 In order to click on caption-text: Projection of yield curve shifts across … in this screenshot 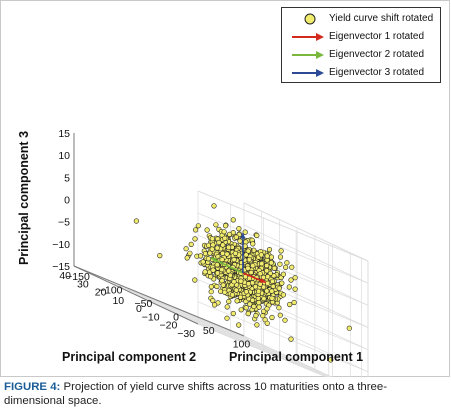, I will do `click(196, 394)`.